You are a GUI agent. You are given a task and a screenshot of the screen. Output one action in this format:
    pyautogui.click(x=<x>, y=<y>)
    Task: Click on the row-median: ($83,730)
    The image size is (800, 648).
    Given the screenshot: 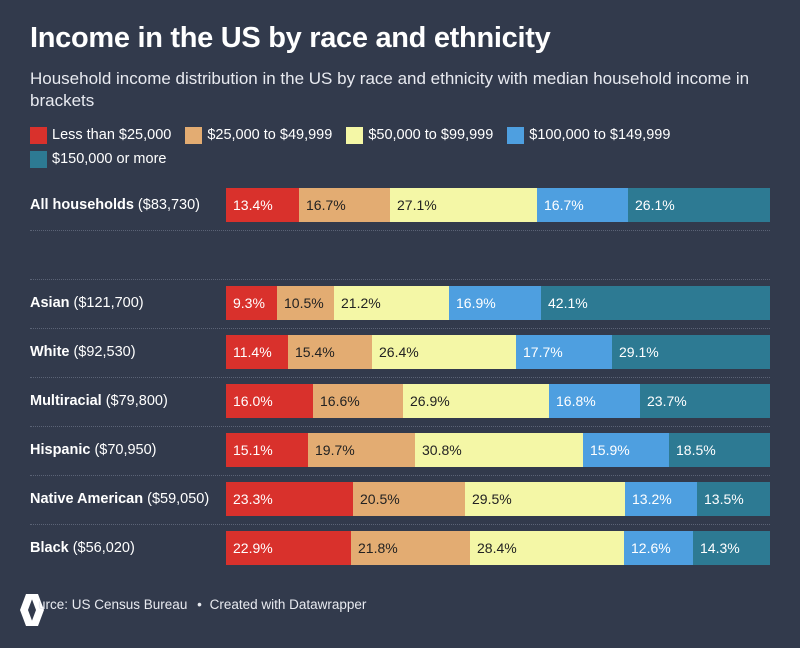 What is the action you would take?
    pyautogui.click(x=168, y=205)
    